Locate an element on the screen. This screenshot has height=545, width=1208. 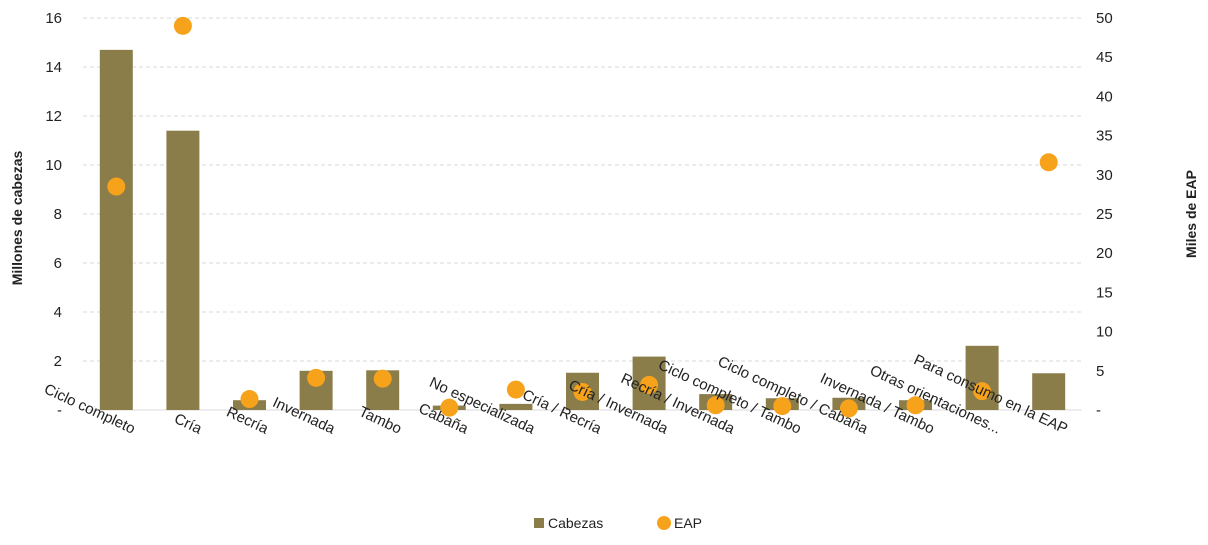
left-tick-label: - is located at coordinates (59, 410).